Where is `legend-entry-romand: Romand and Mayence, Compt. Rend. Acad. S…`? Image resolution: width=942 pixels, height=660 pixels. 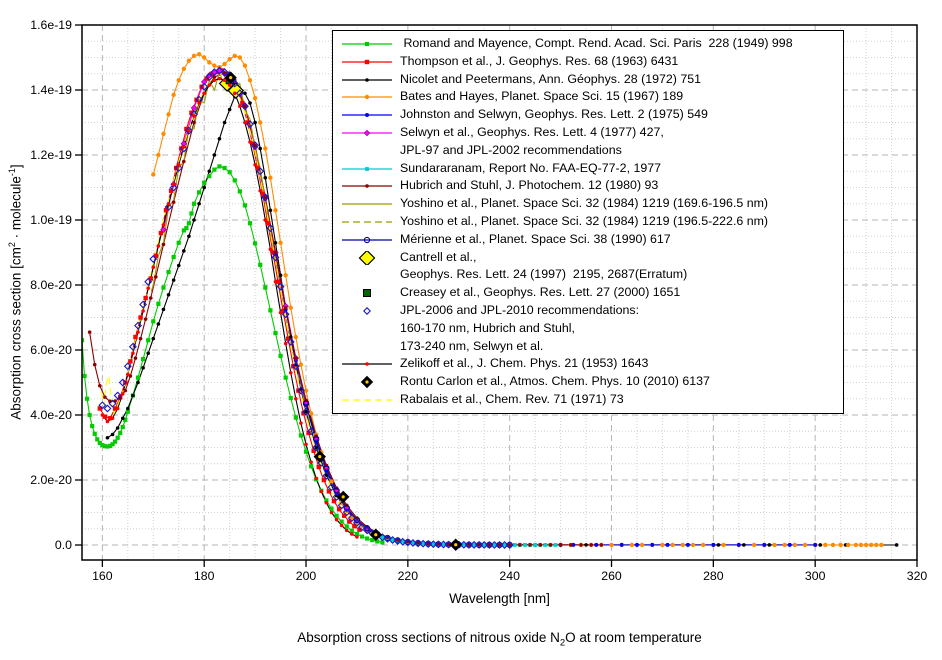 legend-entry-romand: Romand and Mayence, Compt. Rend. Acad. S… is located at coordinates (590, 44).